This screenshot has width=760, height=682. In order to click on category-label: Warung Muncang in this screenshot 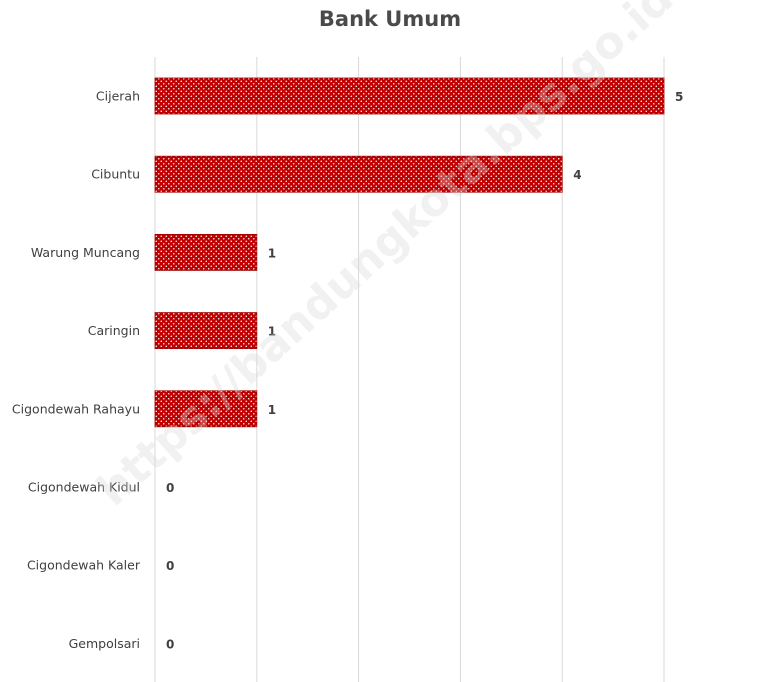, I will do `click(85, 252)`.